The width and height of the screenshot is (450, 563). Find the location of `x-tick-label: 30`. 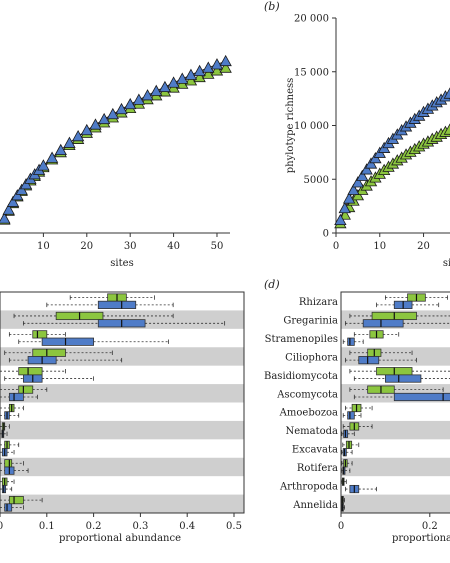

x-tick-label: 30 is located at coordinates (130, 246).